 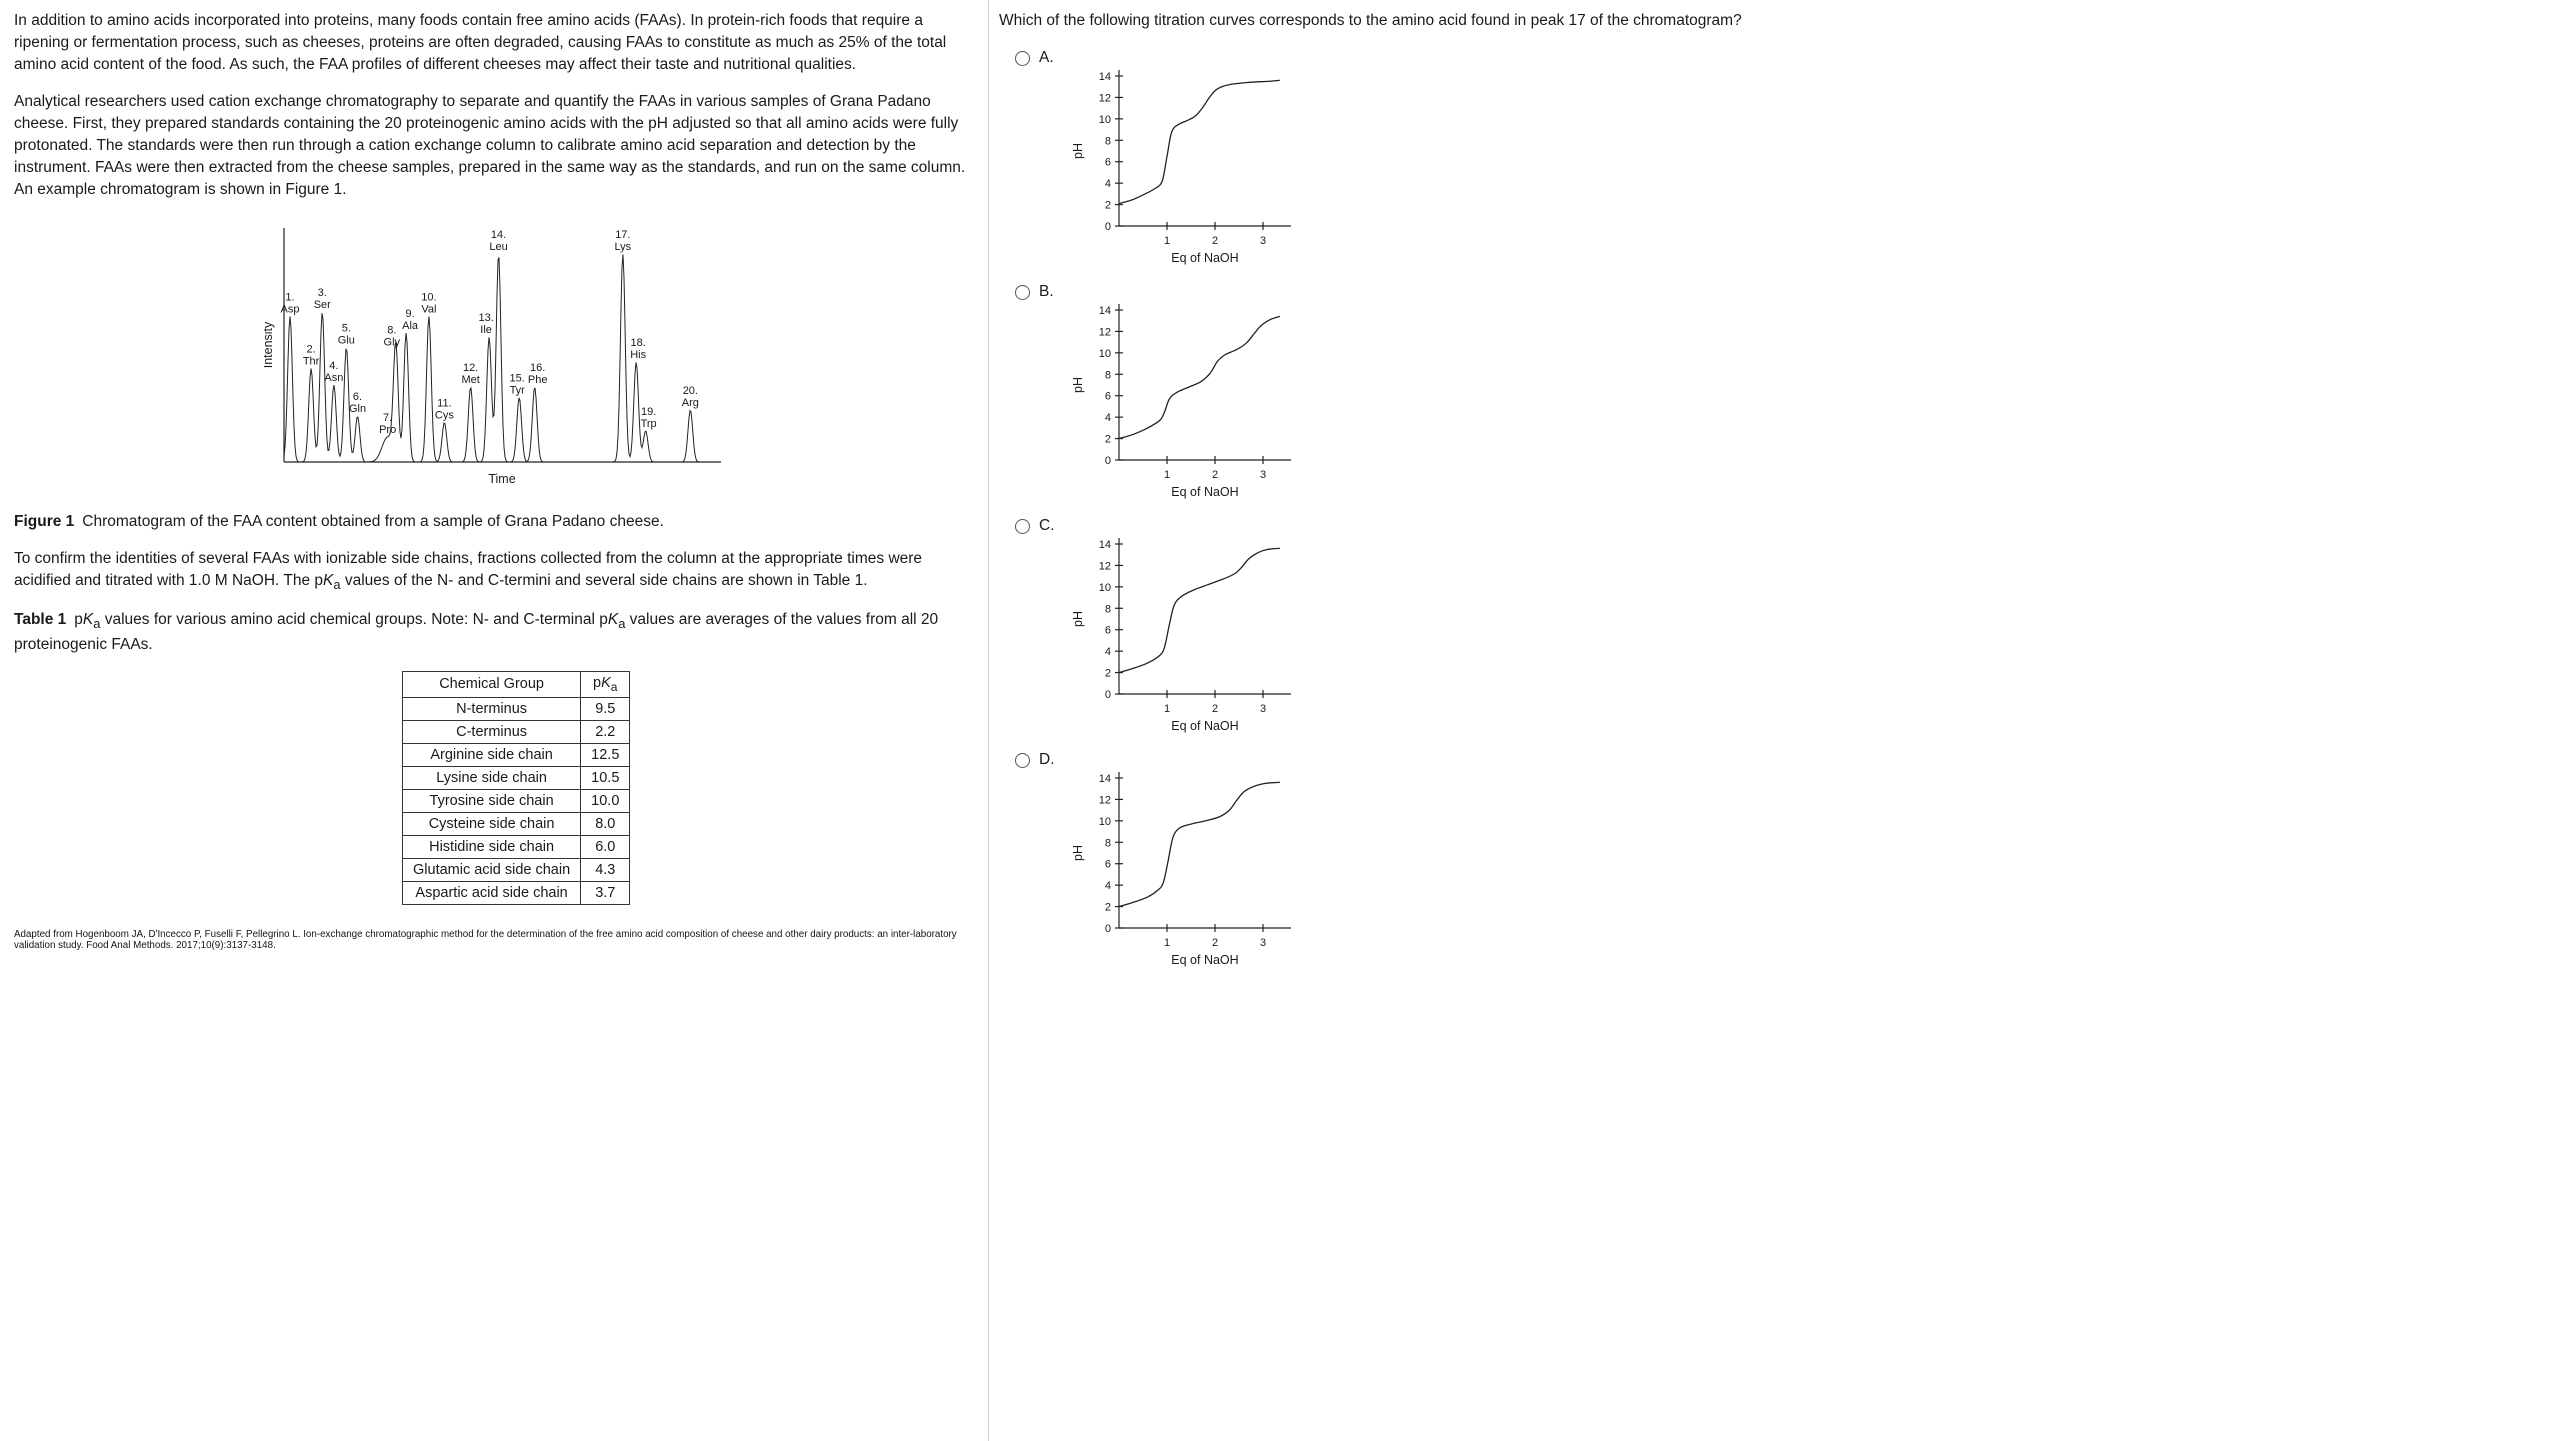 I want to click on table-cell: Lysine side chain, so click(x=491, y=777).